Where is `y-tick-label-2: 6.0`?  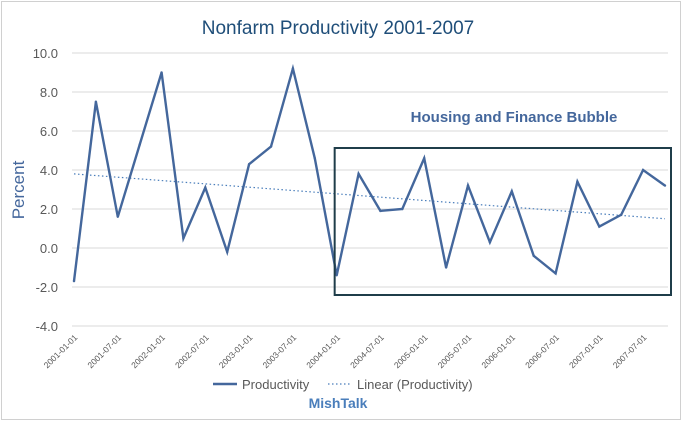
y-tick-label-2: 6.0 is located at coordinates (49, 131).